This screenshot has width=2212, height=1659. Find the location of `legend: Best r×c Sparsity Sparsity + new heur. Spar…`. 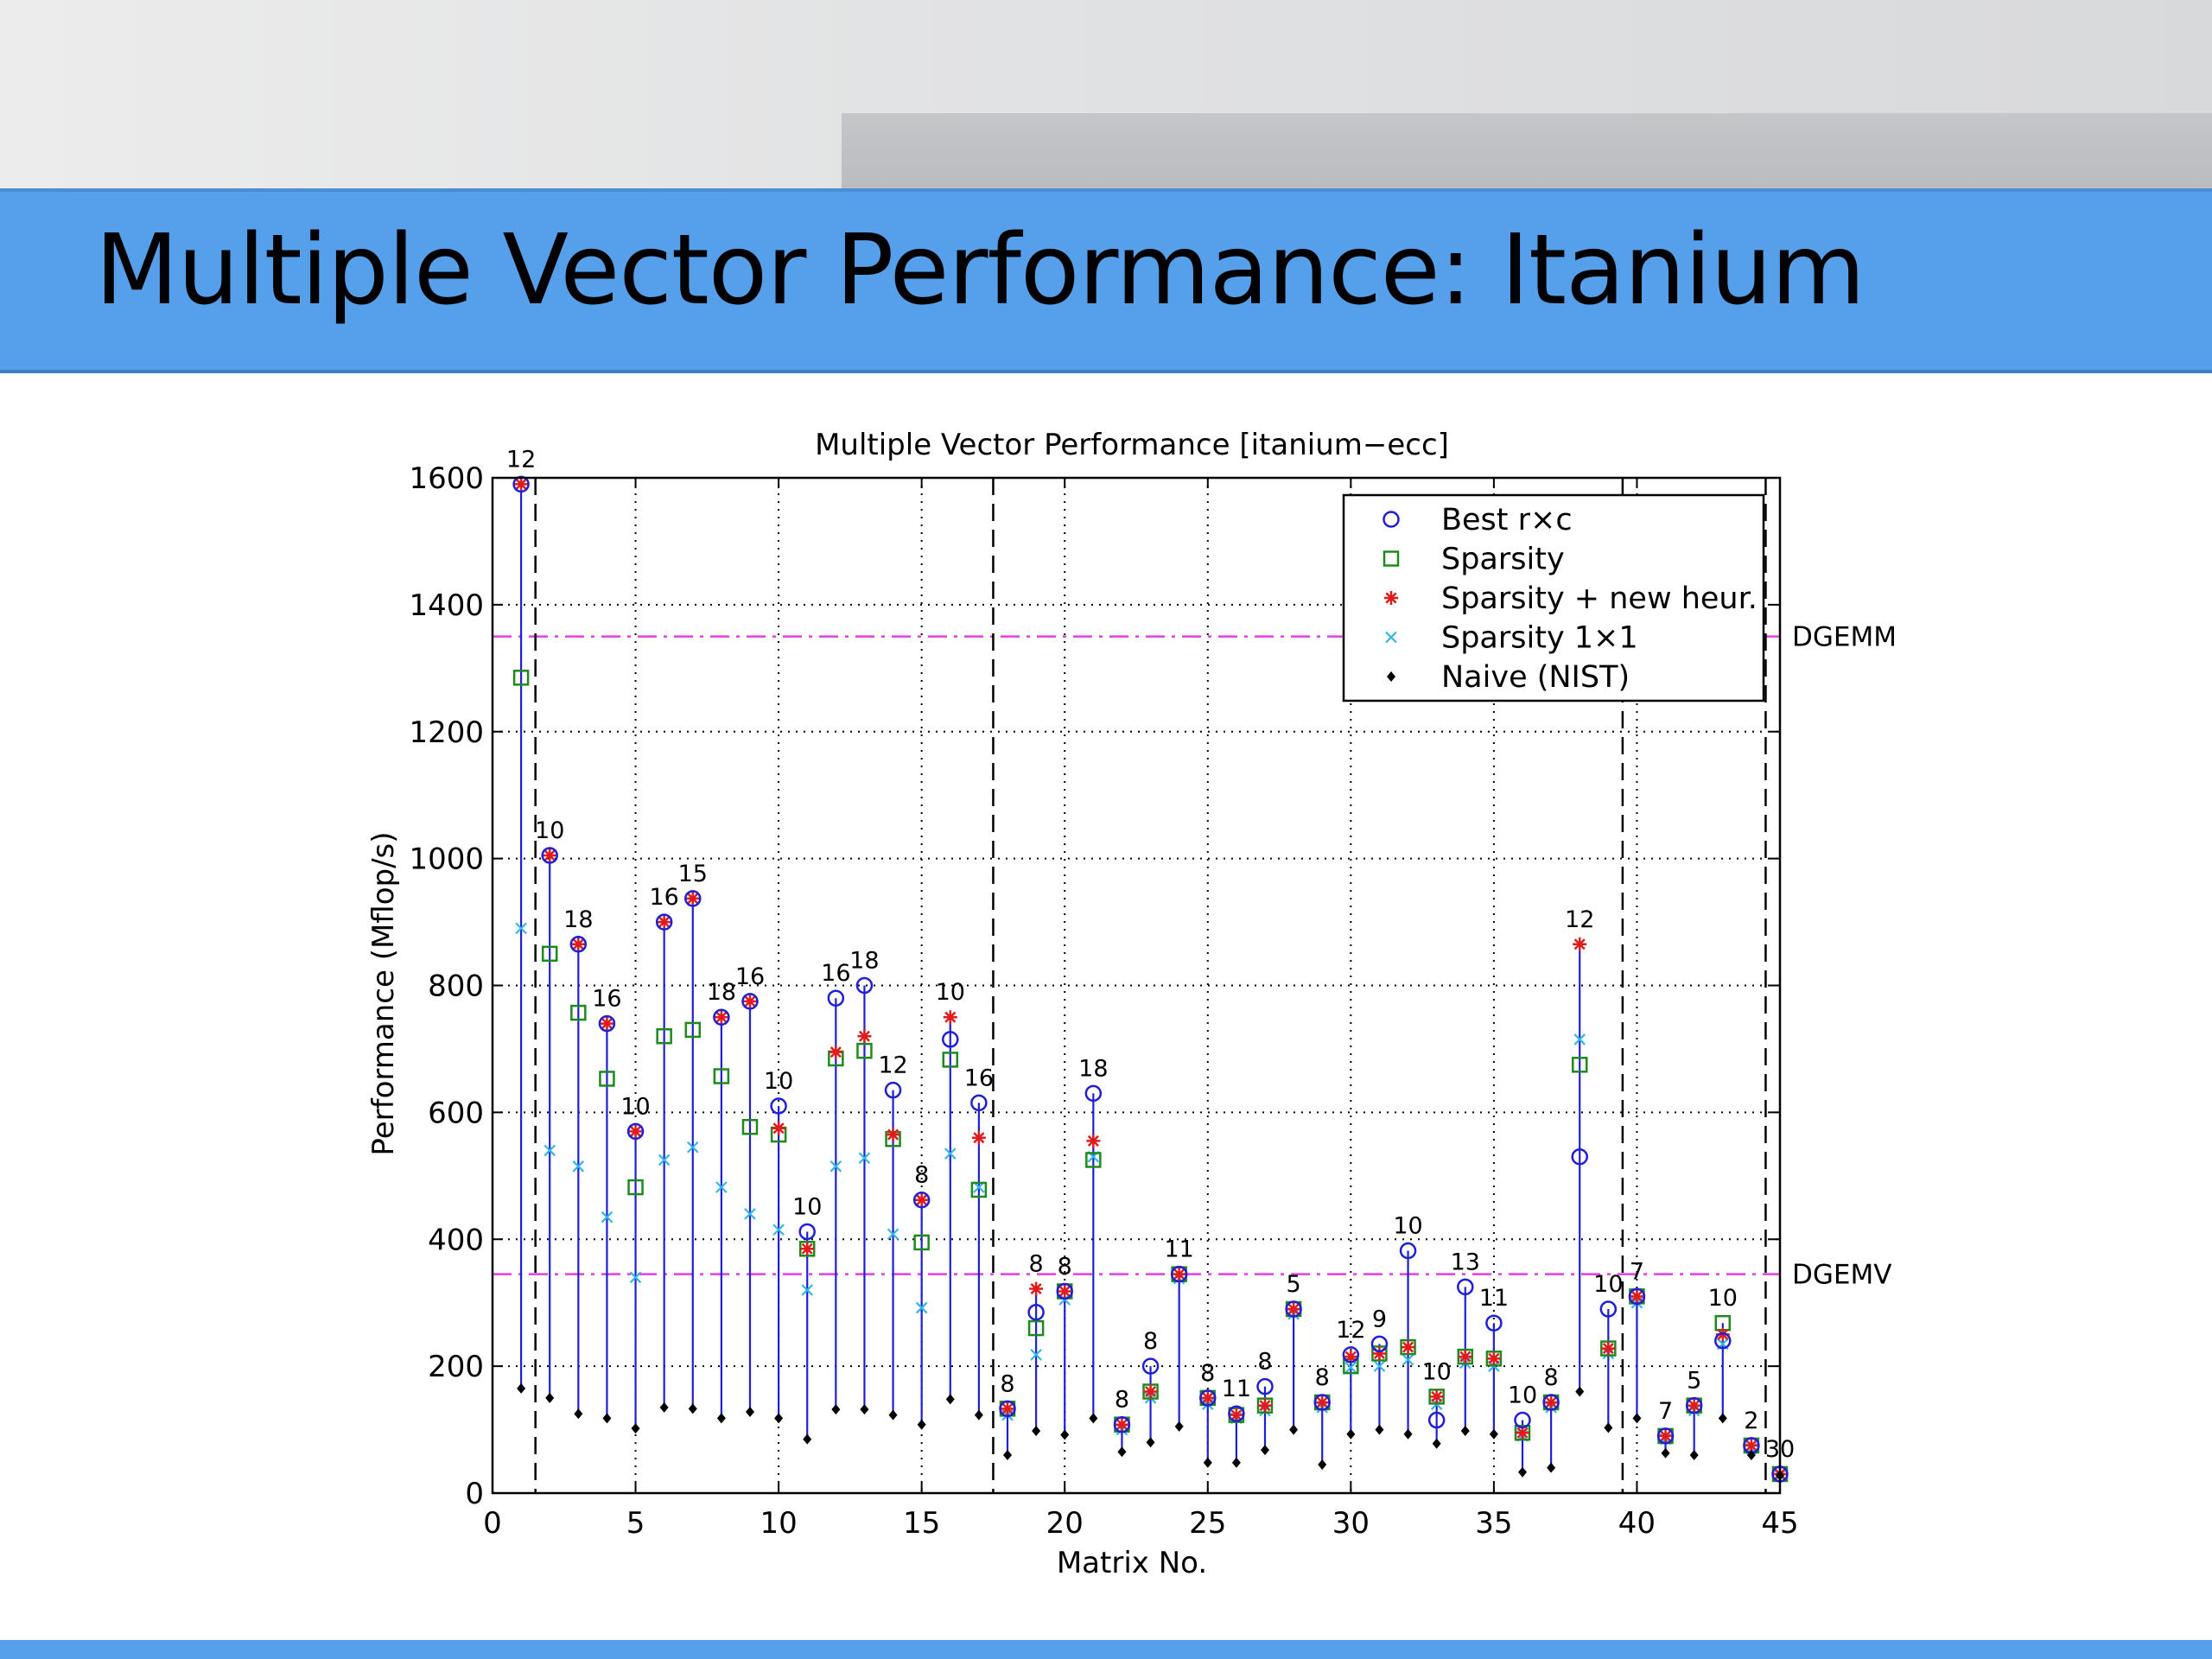

legend: Best r×c Sparsity Sparsity + new heur. Spar… is located at coordinates (1553, 597).